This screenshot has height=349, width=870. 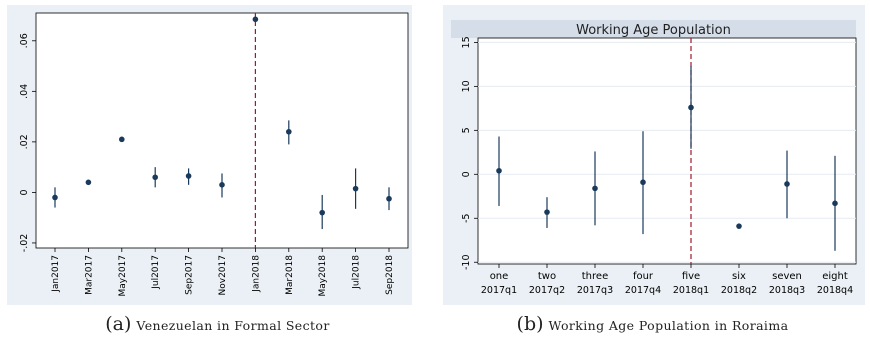 I want to click on chart-a-xtick-label: May2017, so click(x=123, y=276).